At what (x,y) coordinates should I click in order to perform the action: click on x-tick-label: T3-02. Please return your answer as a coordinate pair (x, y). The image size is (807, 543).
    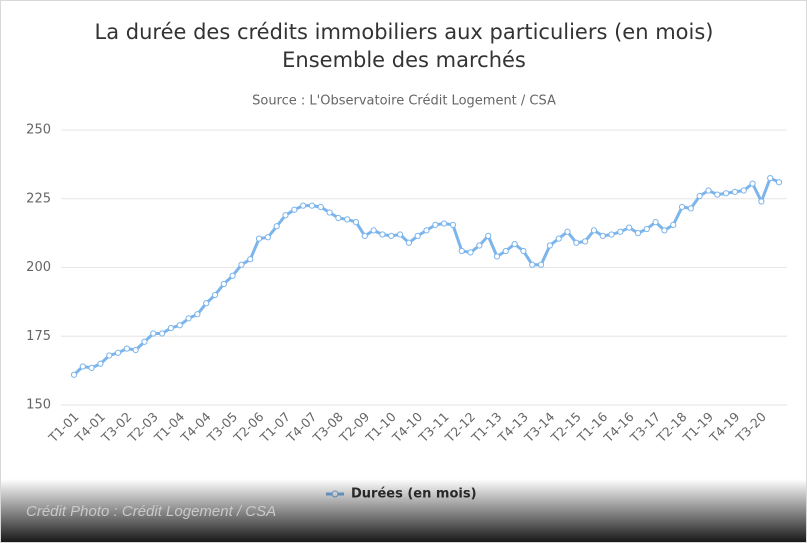
    Looking at the image, I should click on (116, 427).